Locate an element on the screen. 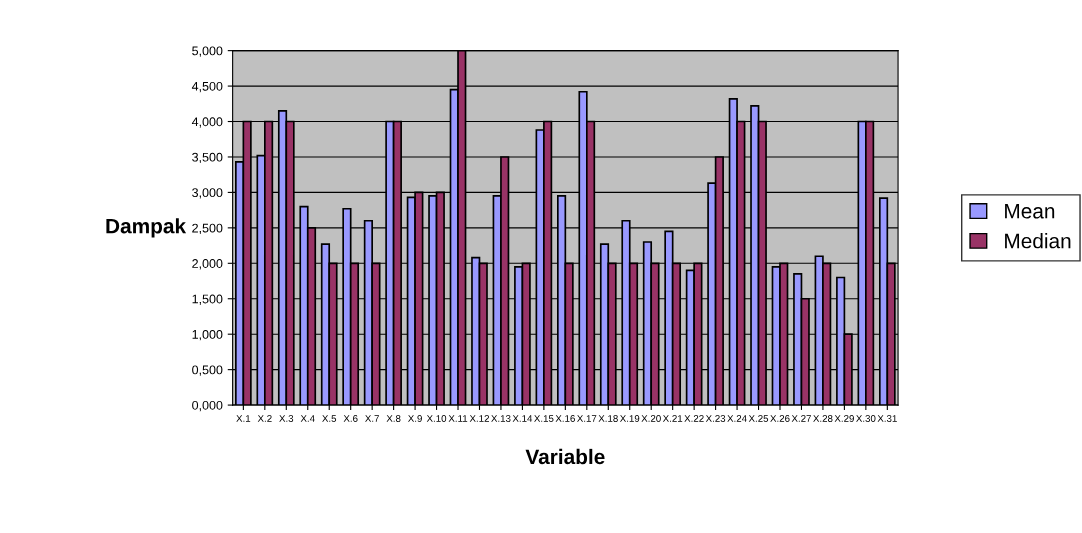 Image resolution: width=1082 pixels, height=533 pixels. y-tick-label: 3,000 is located at coordinates (207, 193).